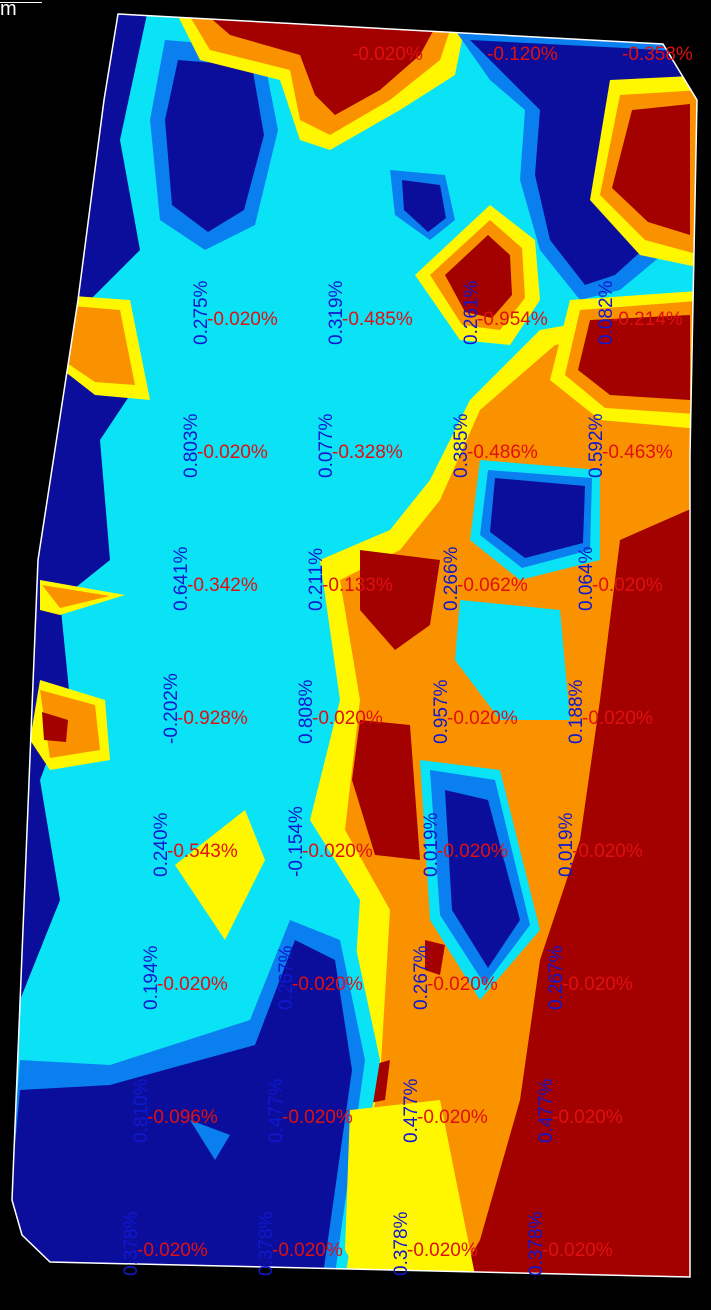 This screenshot has width=711, height=1310. Describe the element at coordinates (647, 319) in the screenshot. I see `value-label-horizontal: -0.214%` at that location.